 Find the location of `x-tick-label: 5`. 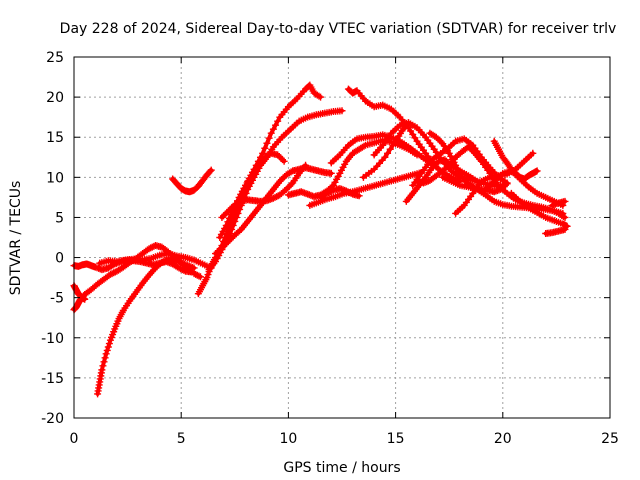

x-tick-label: 5 is located at coordinates (181, 439).